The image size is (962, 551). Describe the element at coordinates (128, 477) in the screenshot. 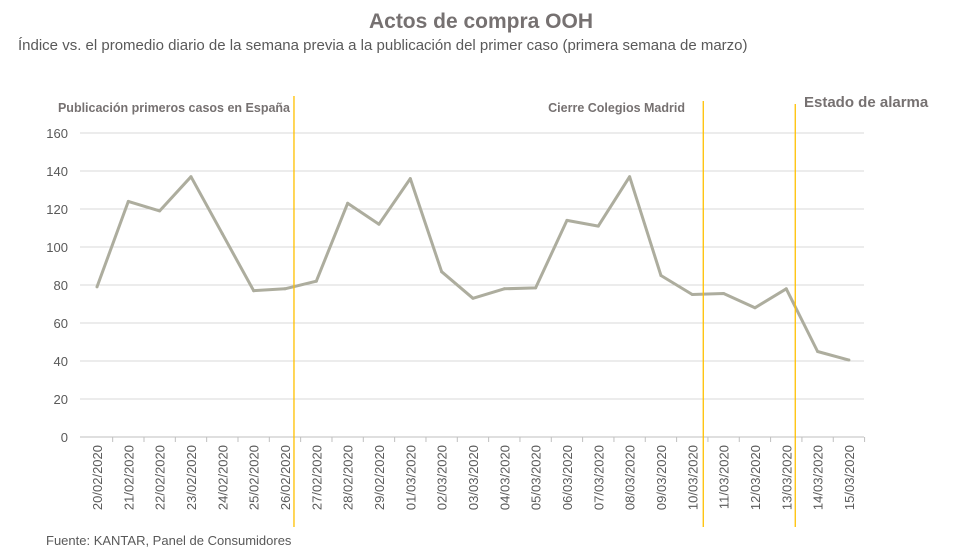

I see `x-tick-label: 21/02/2020` at that location.